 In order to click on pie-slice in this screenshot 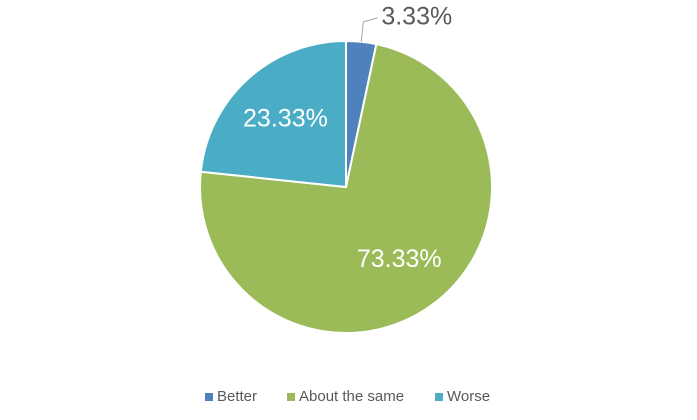, I will do `click(273, 114)`.